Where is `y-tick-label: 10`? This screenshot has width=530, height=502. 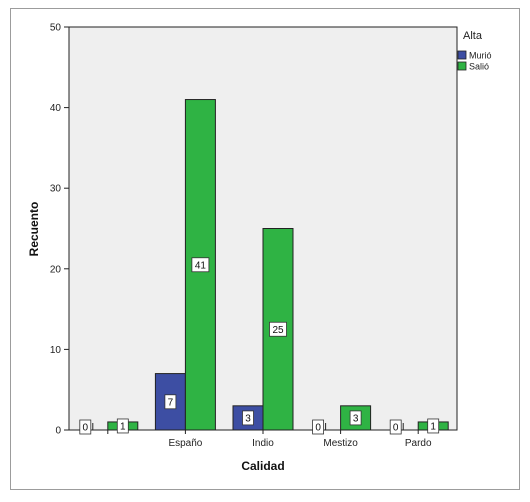 y-tick-label: 10 is located at coordinates (56, 350).